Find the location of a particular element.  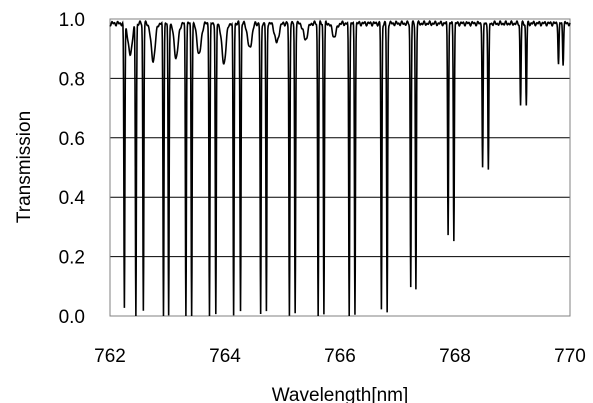

y-tick-label: 0.0 is located at coordinates (72, 317).